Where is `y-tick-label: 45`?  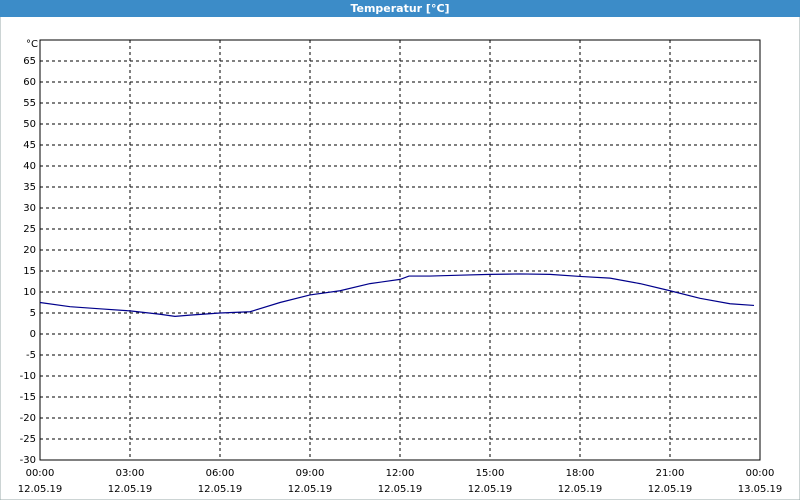
y-tick-label: 45 is located at coordinates (29, 145).